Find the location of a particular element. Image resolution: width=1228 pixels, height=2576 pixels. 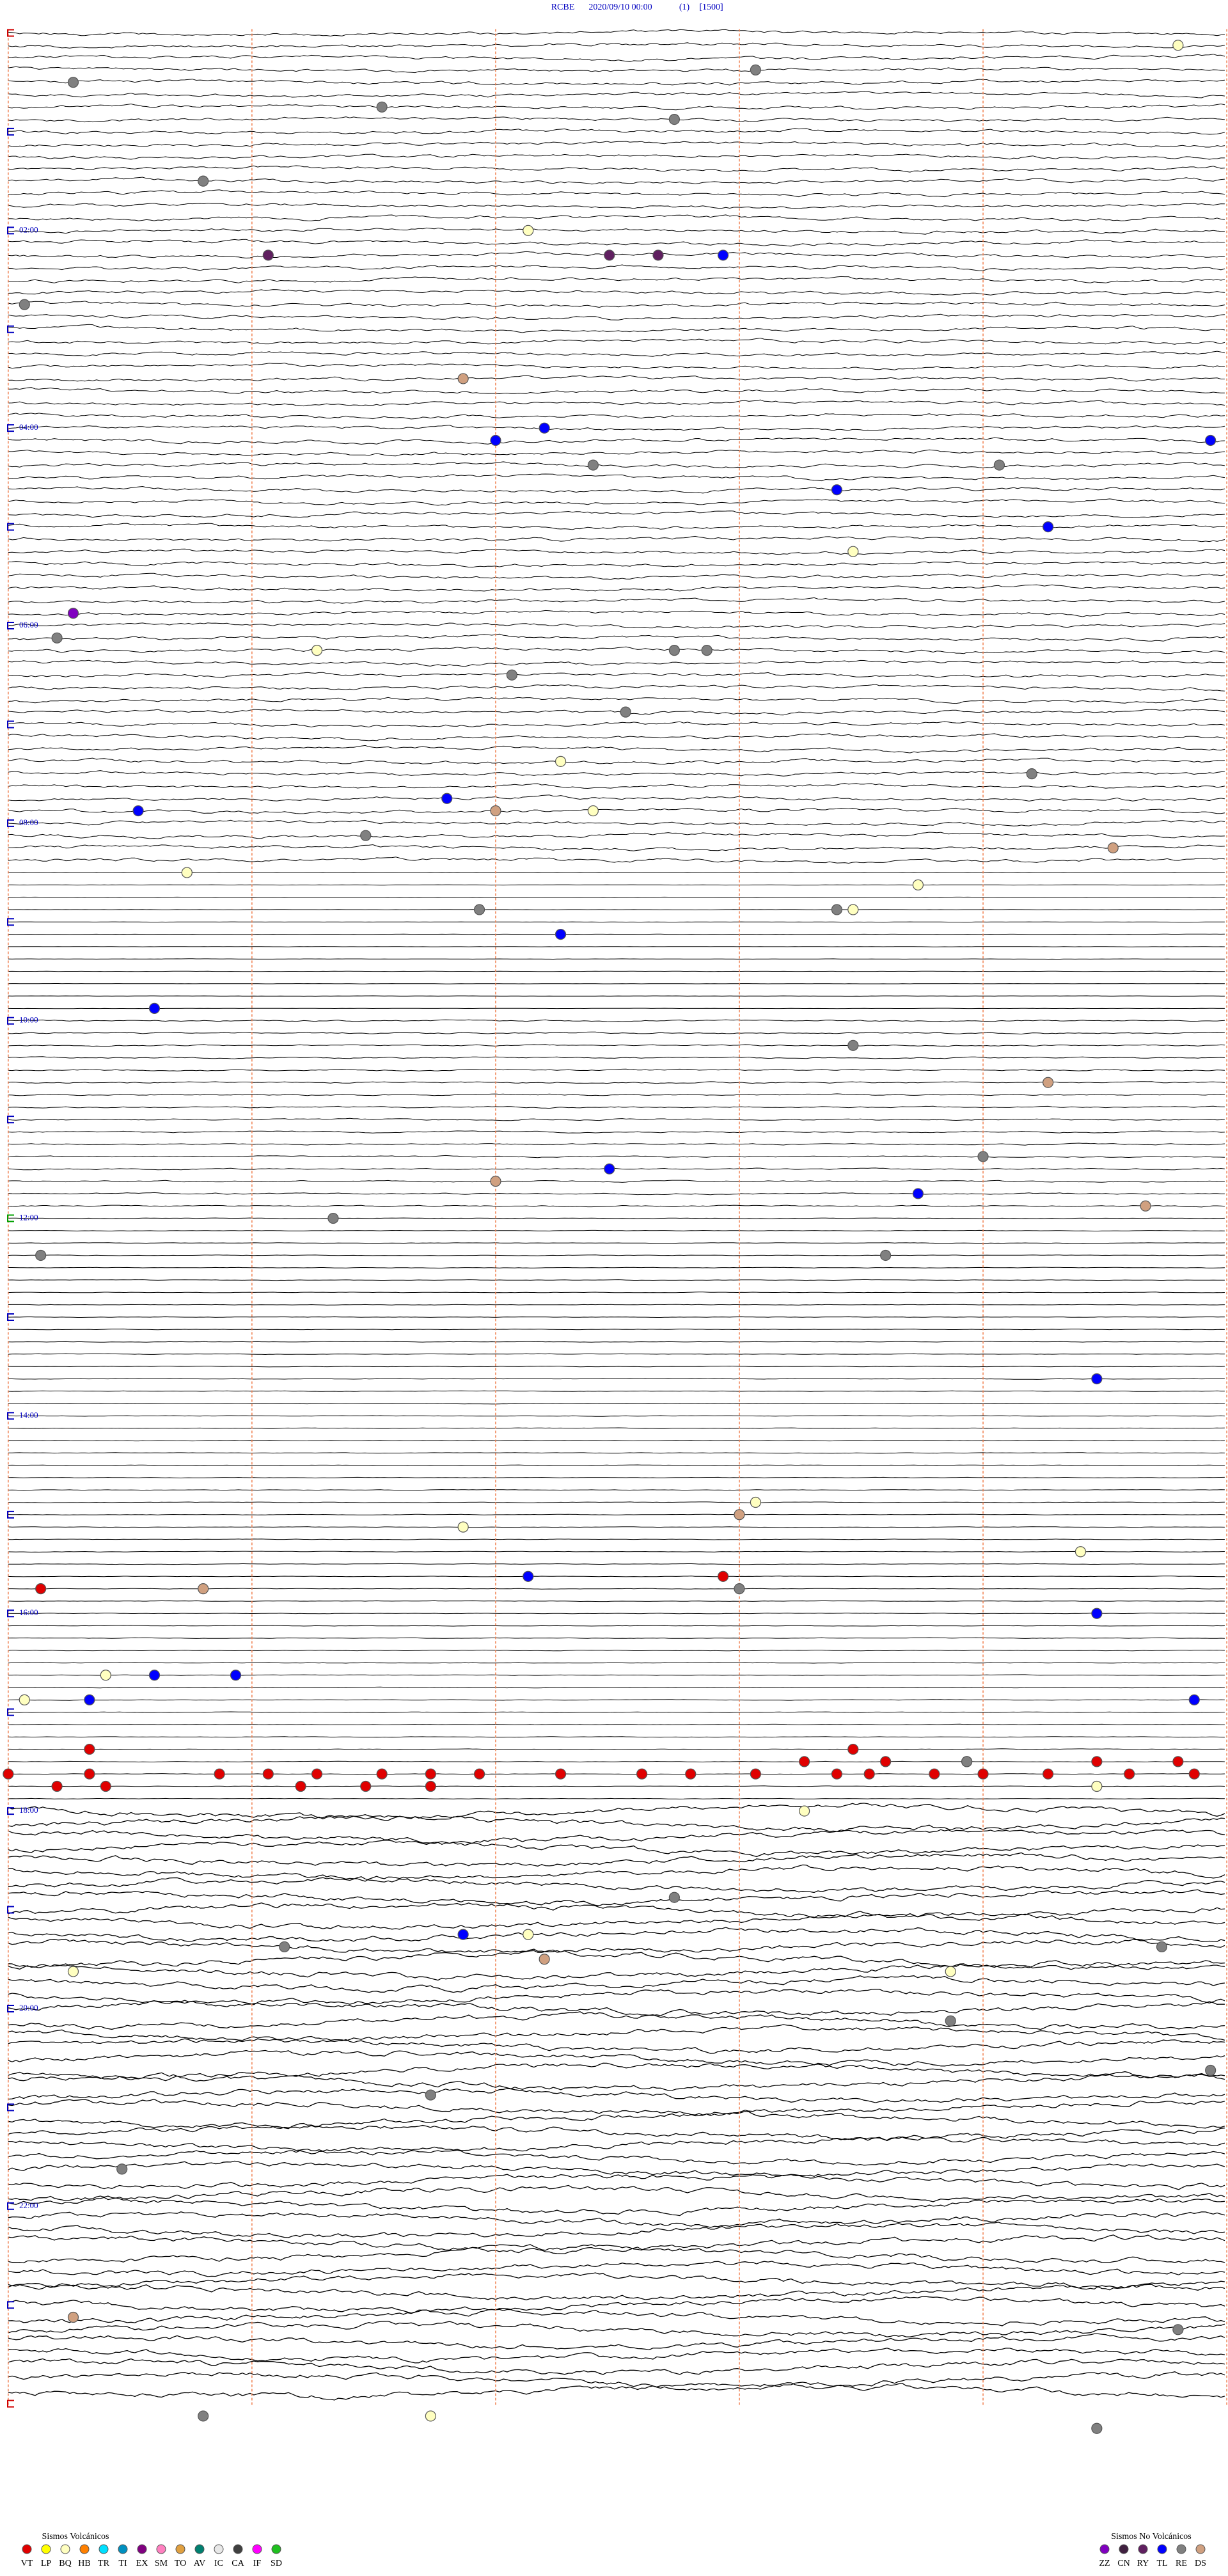

legend-code: VT is located at coordinates (27, 2563).